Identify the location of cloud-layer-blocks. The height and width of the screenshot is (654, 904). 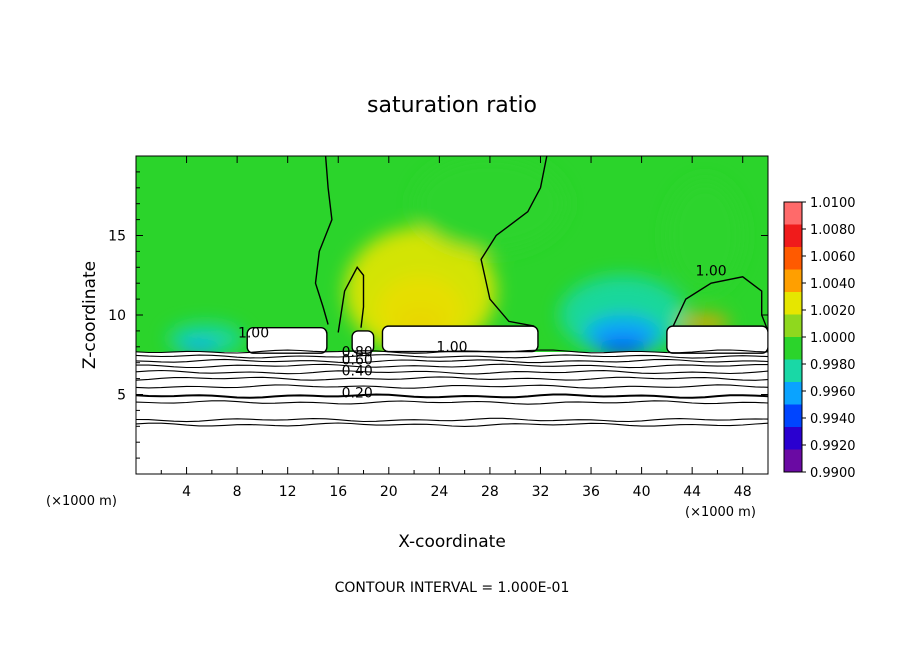
(507, 339).